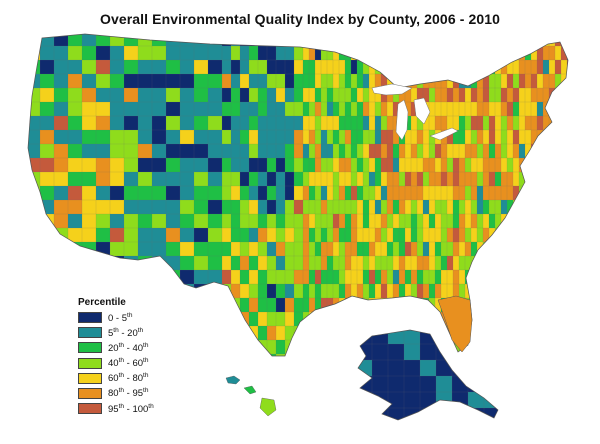 The height and width of the screenshot is (444, 600). What do you see at coordinates (128, 393) in the screenshot?
I see `legend-label: 80th - 95th` at bounding box center [128, 393].